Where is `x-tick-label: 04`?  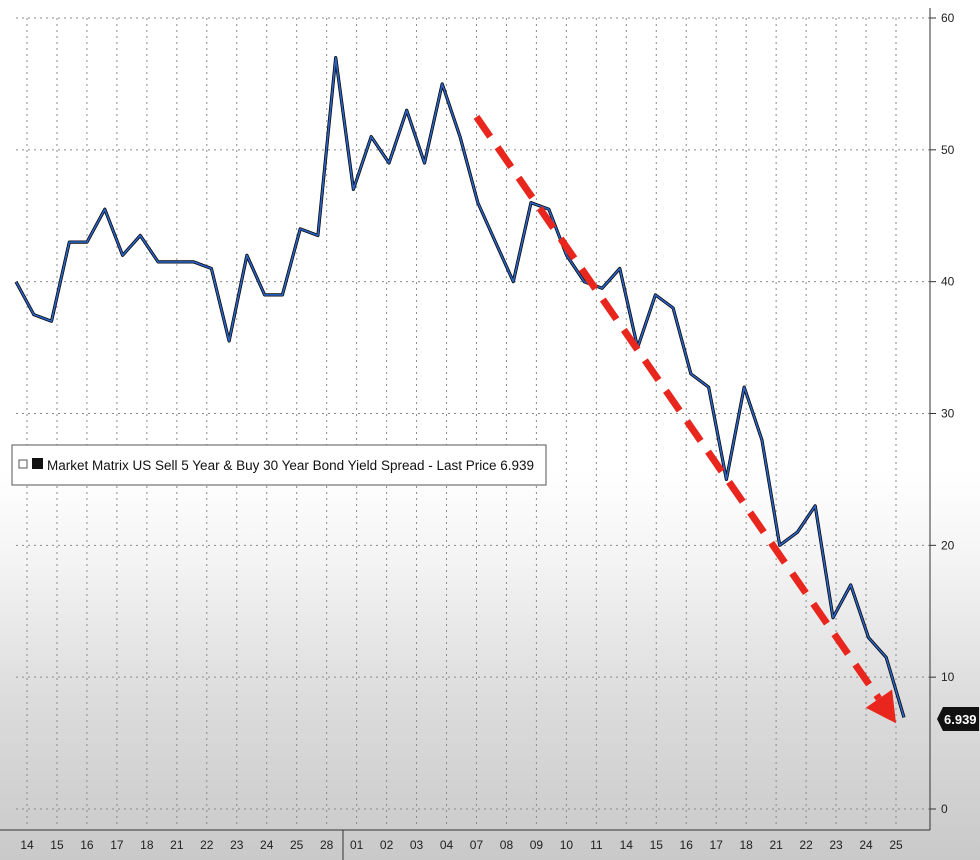
x-tick-label: 04 is located at coordinates (447, 845).